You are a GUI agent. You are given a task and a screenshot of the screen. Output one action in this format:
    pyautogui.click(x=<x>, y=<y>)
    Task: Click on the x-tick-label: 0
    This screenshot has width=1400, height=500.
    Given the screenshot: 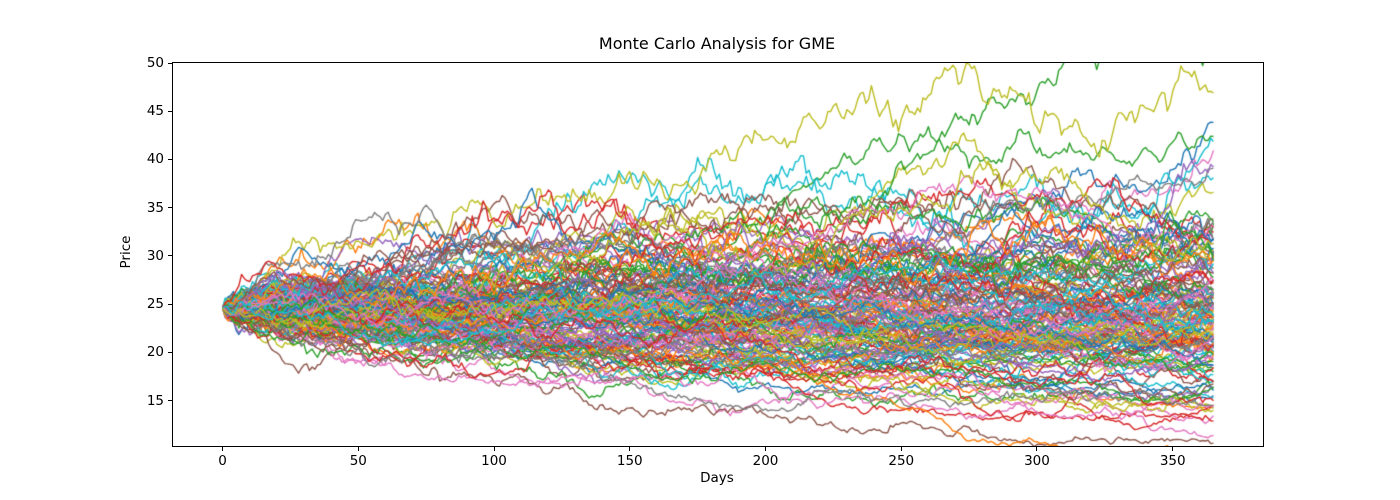 What is the action you would take?
    pyautogui.click(x=222, y=461)
    